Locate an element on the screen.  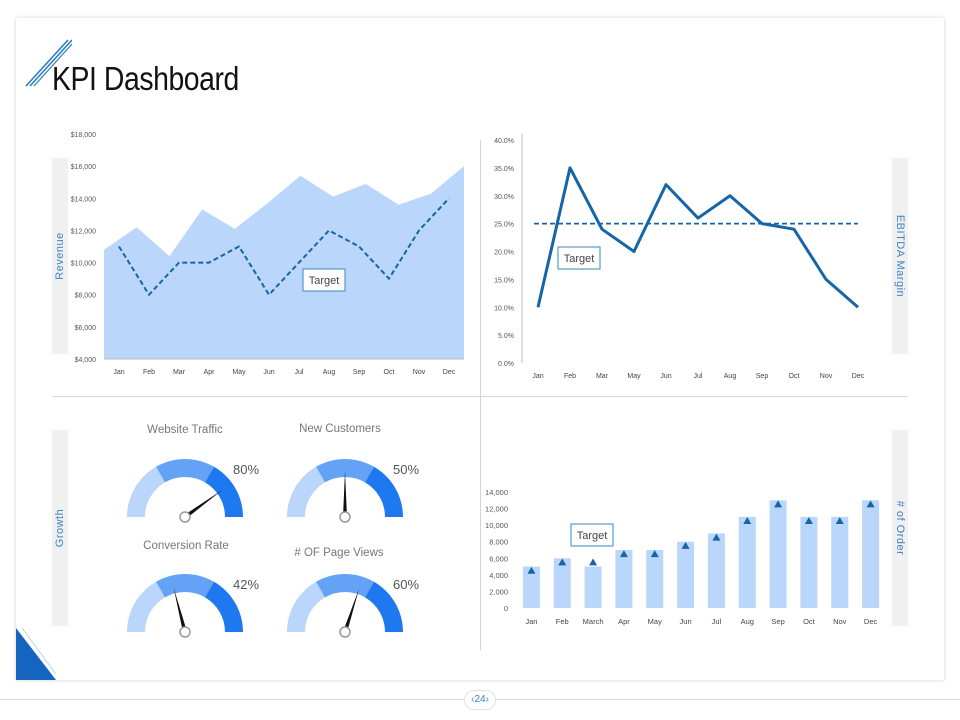
y-tick-label: $6,000 is located at coordinates (86, 328).